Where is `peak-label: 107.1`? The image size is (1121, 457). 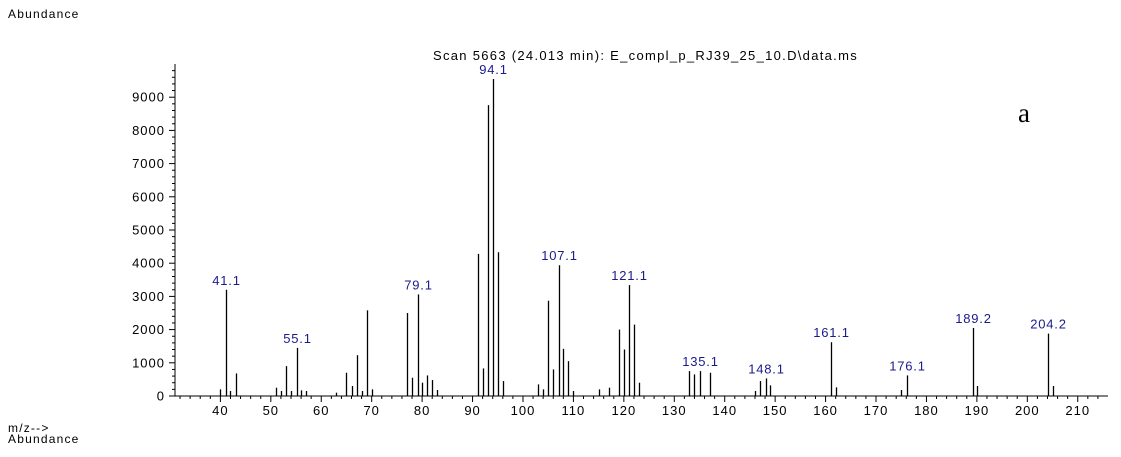 peak-label: 107.1 is located at coordinates (559, 255).